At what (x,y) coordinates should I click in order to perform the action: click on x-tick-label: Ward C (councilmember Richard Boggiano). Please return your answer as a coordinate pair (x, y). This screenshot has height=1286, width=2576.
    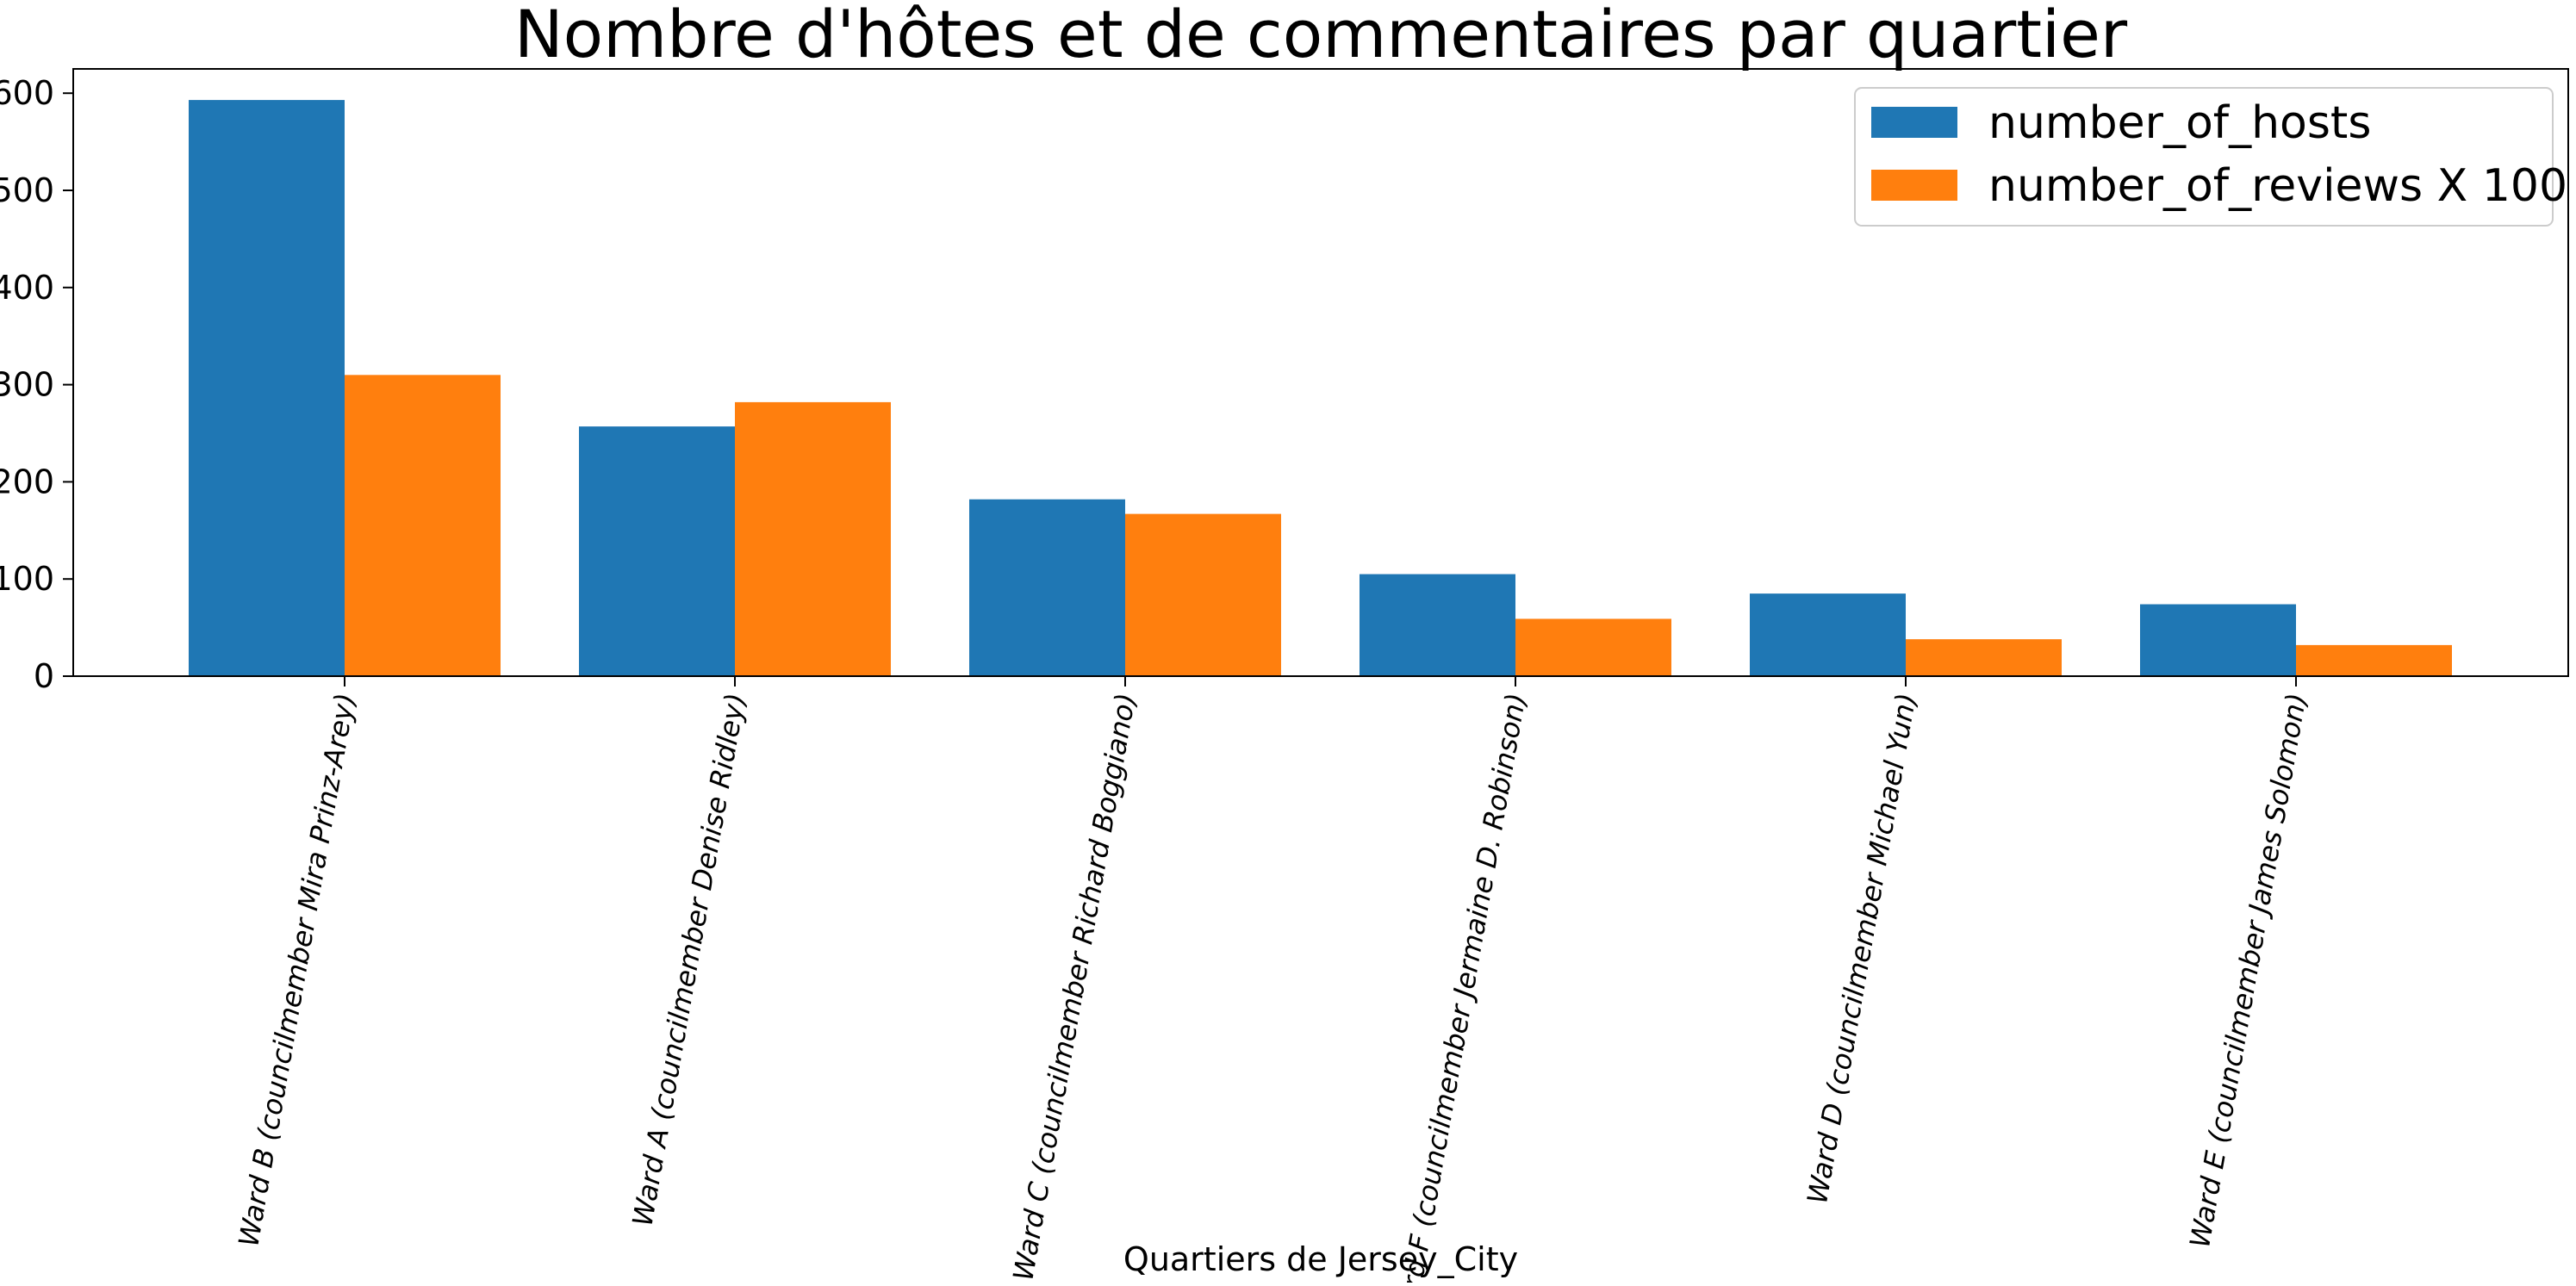
    Looking at the image, I should click on (1074, 987).